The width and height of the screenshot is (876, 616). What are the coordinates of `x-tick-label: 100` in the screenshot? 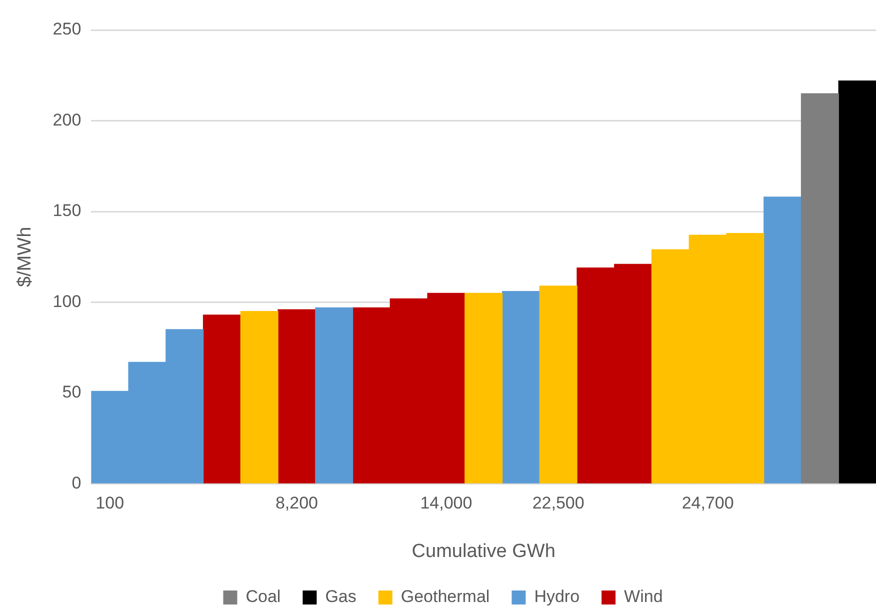 It's located at (110, 503).